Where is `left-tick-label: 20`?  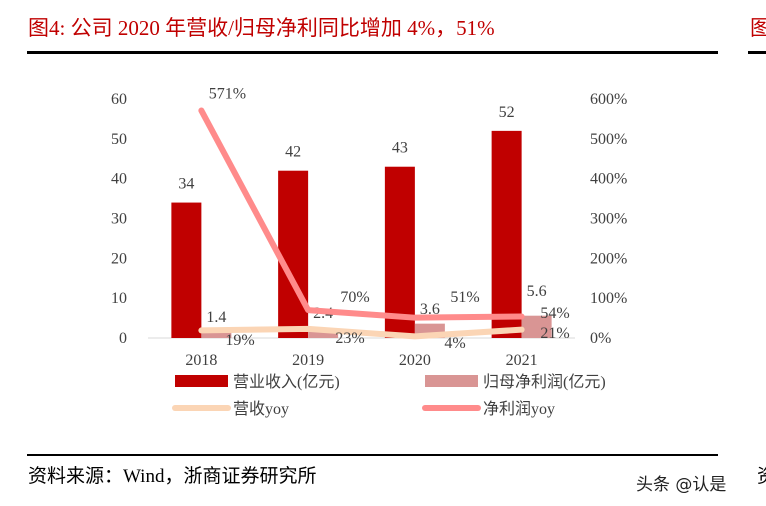 left-tick-label: 20 is located at coordinates (119, 258).